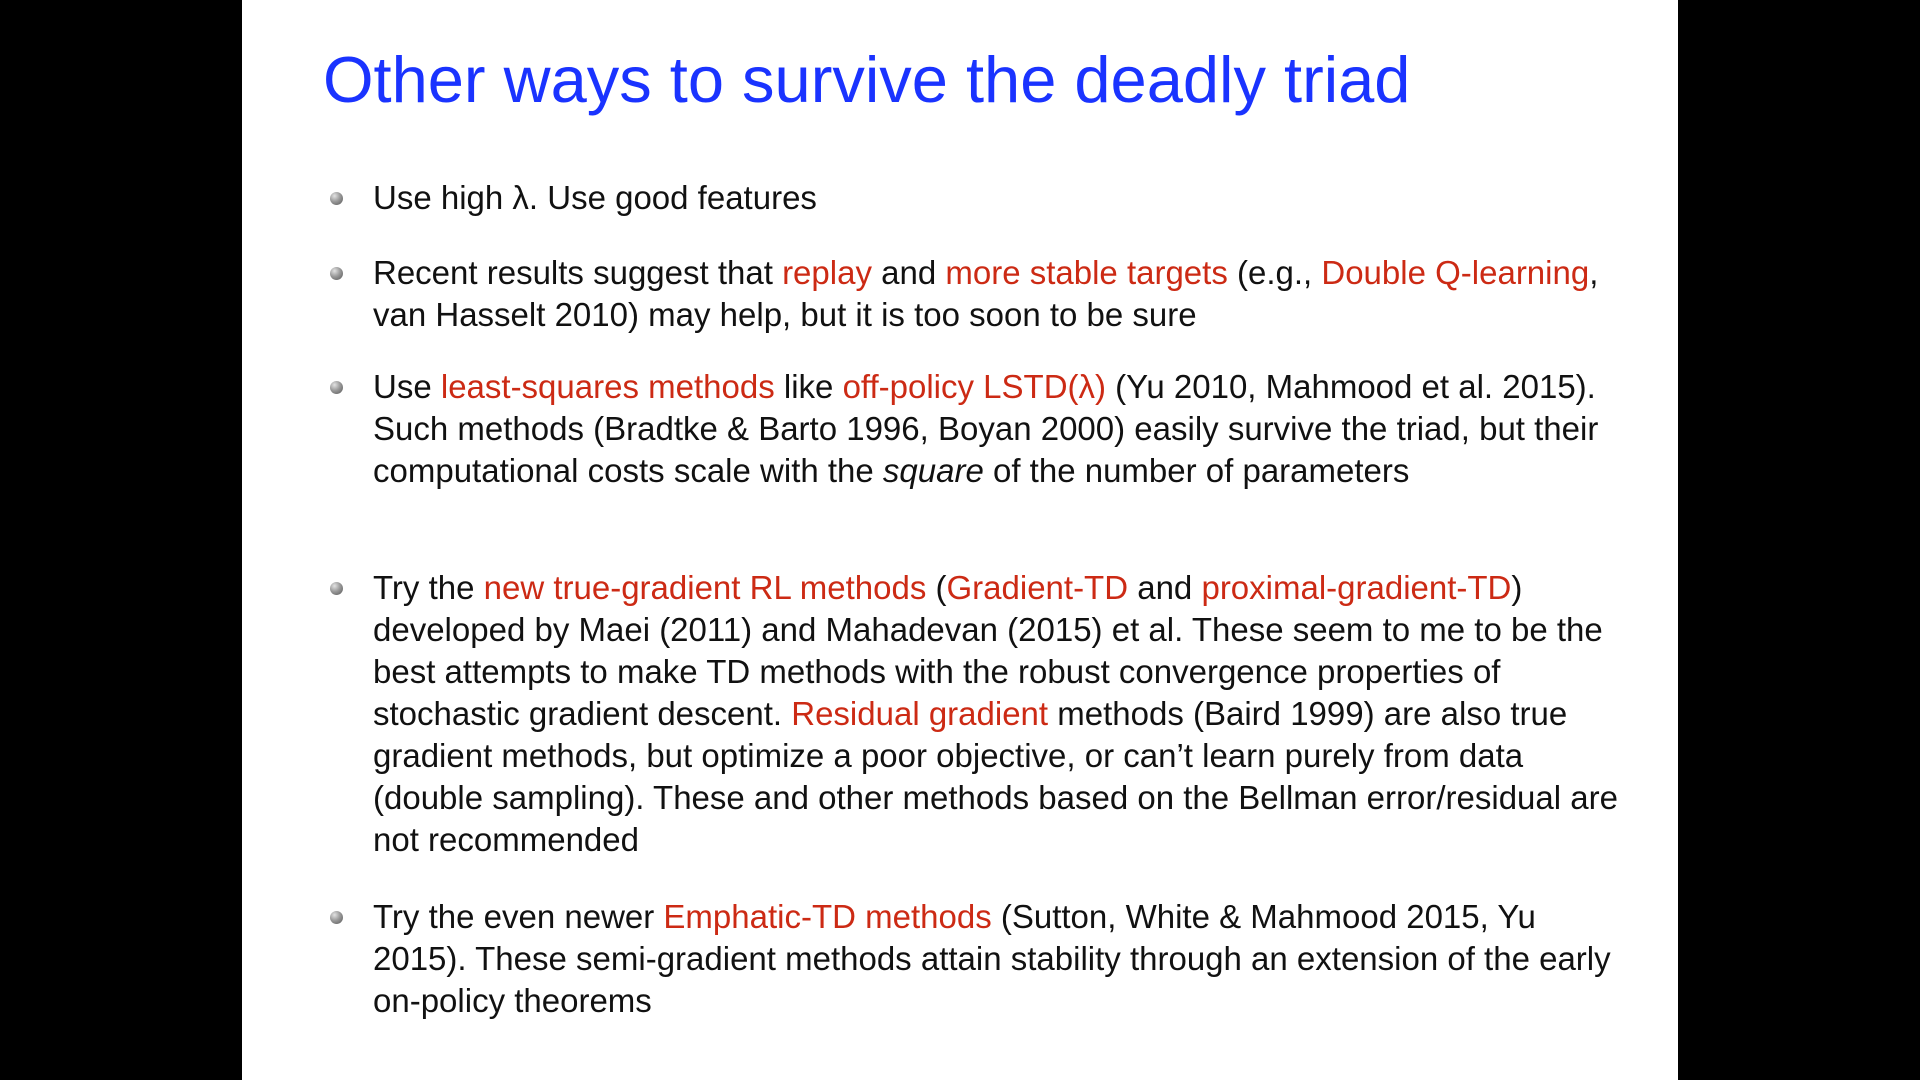  What do you see at coordinates (1086, 272) in the screenshot?
I see `highlight-term: more stable targets` at bounding box center [1086, 272].